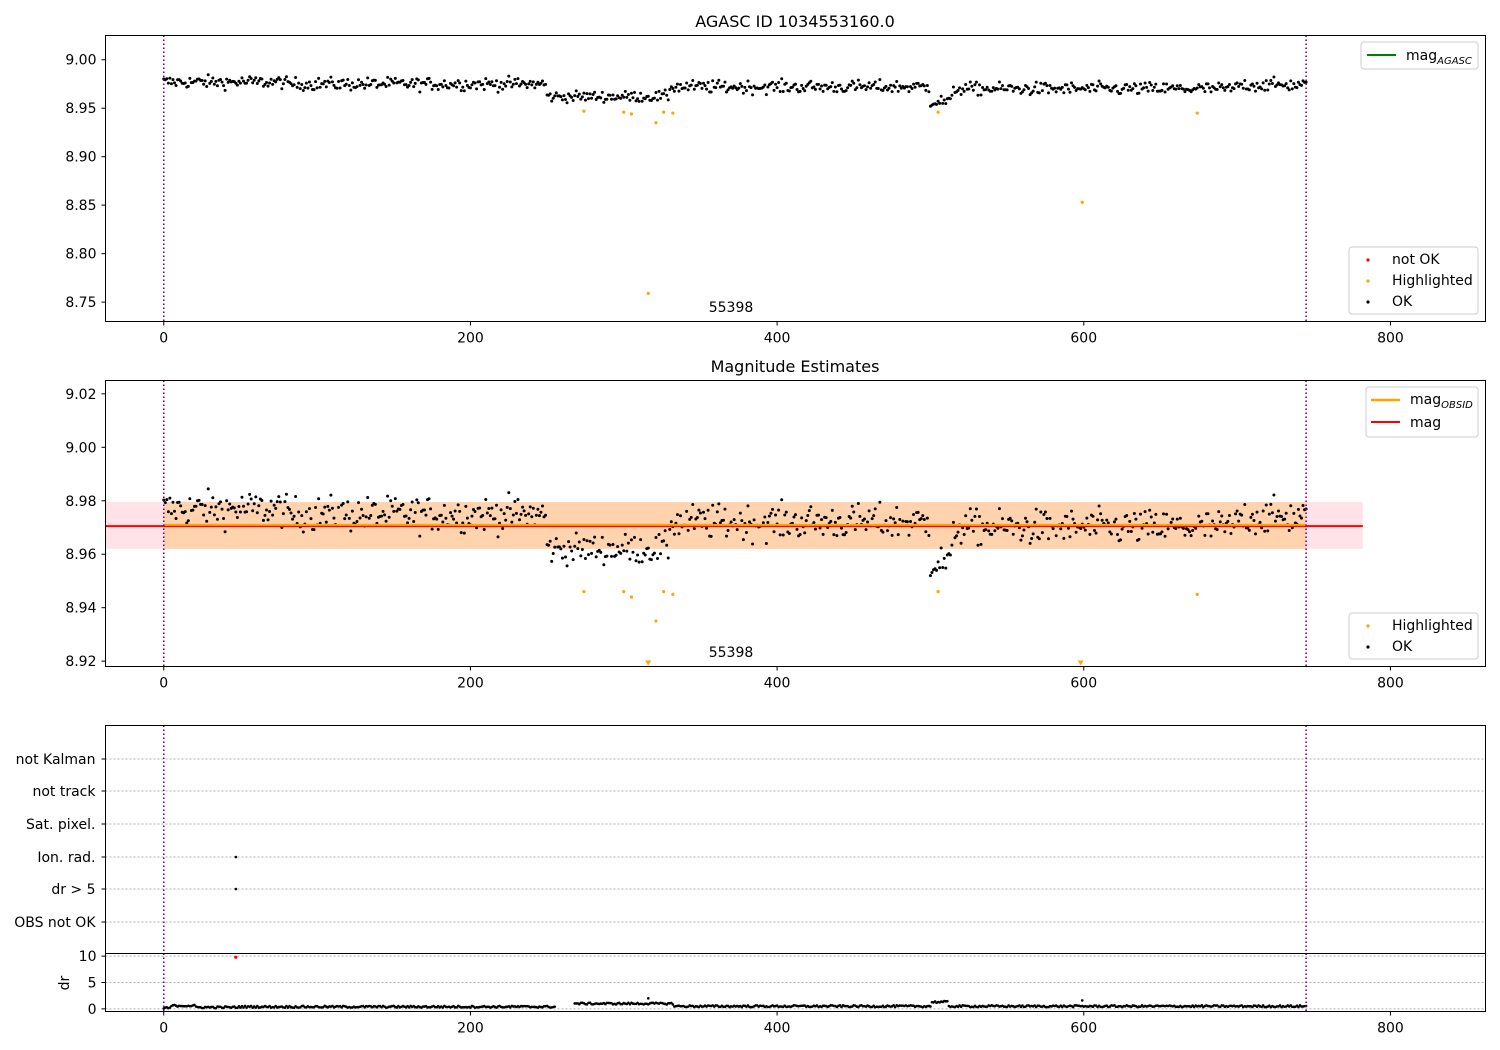 This screenshot has width=1500, height=1050. Describe the element at coordinates (1368, 647) in the screenshot. I see `legend-mag-ok-marker` at that location.